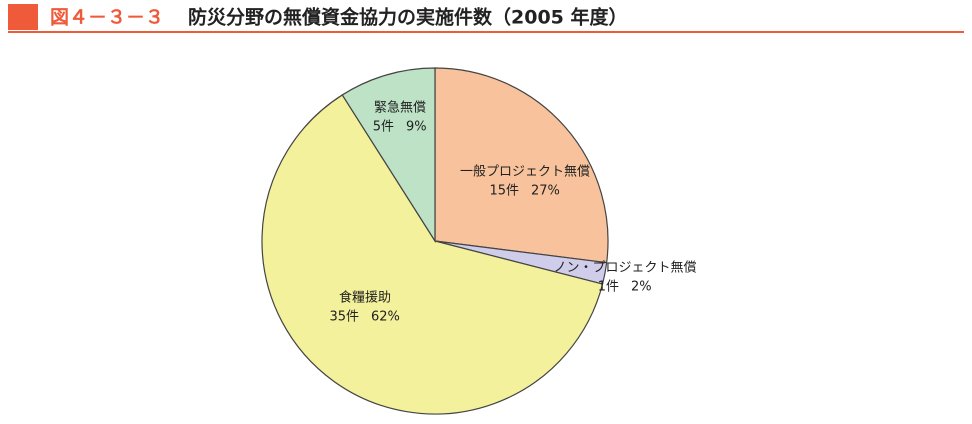  I want to click on slice-label: 食糧援助, so click(365, 298).